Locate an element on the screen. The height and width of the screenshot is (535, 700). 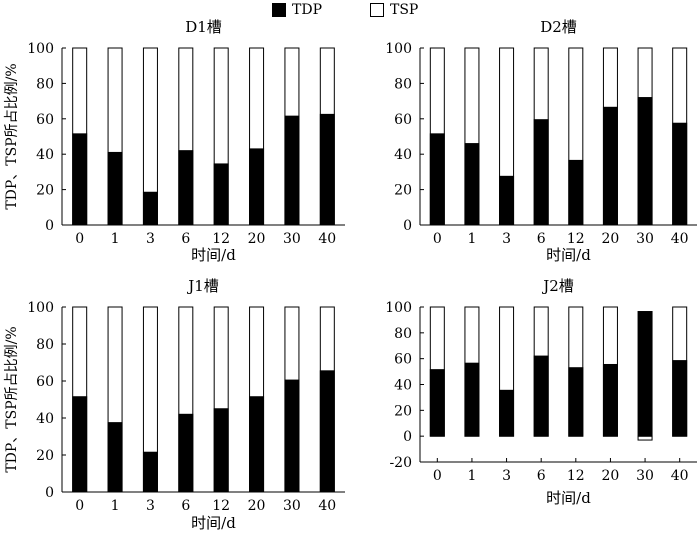
chart-title: D2槽 is located at coordinates (558, 27).